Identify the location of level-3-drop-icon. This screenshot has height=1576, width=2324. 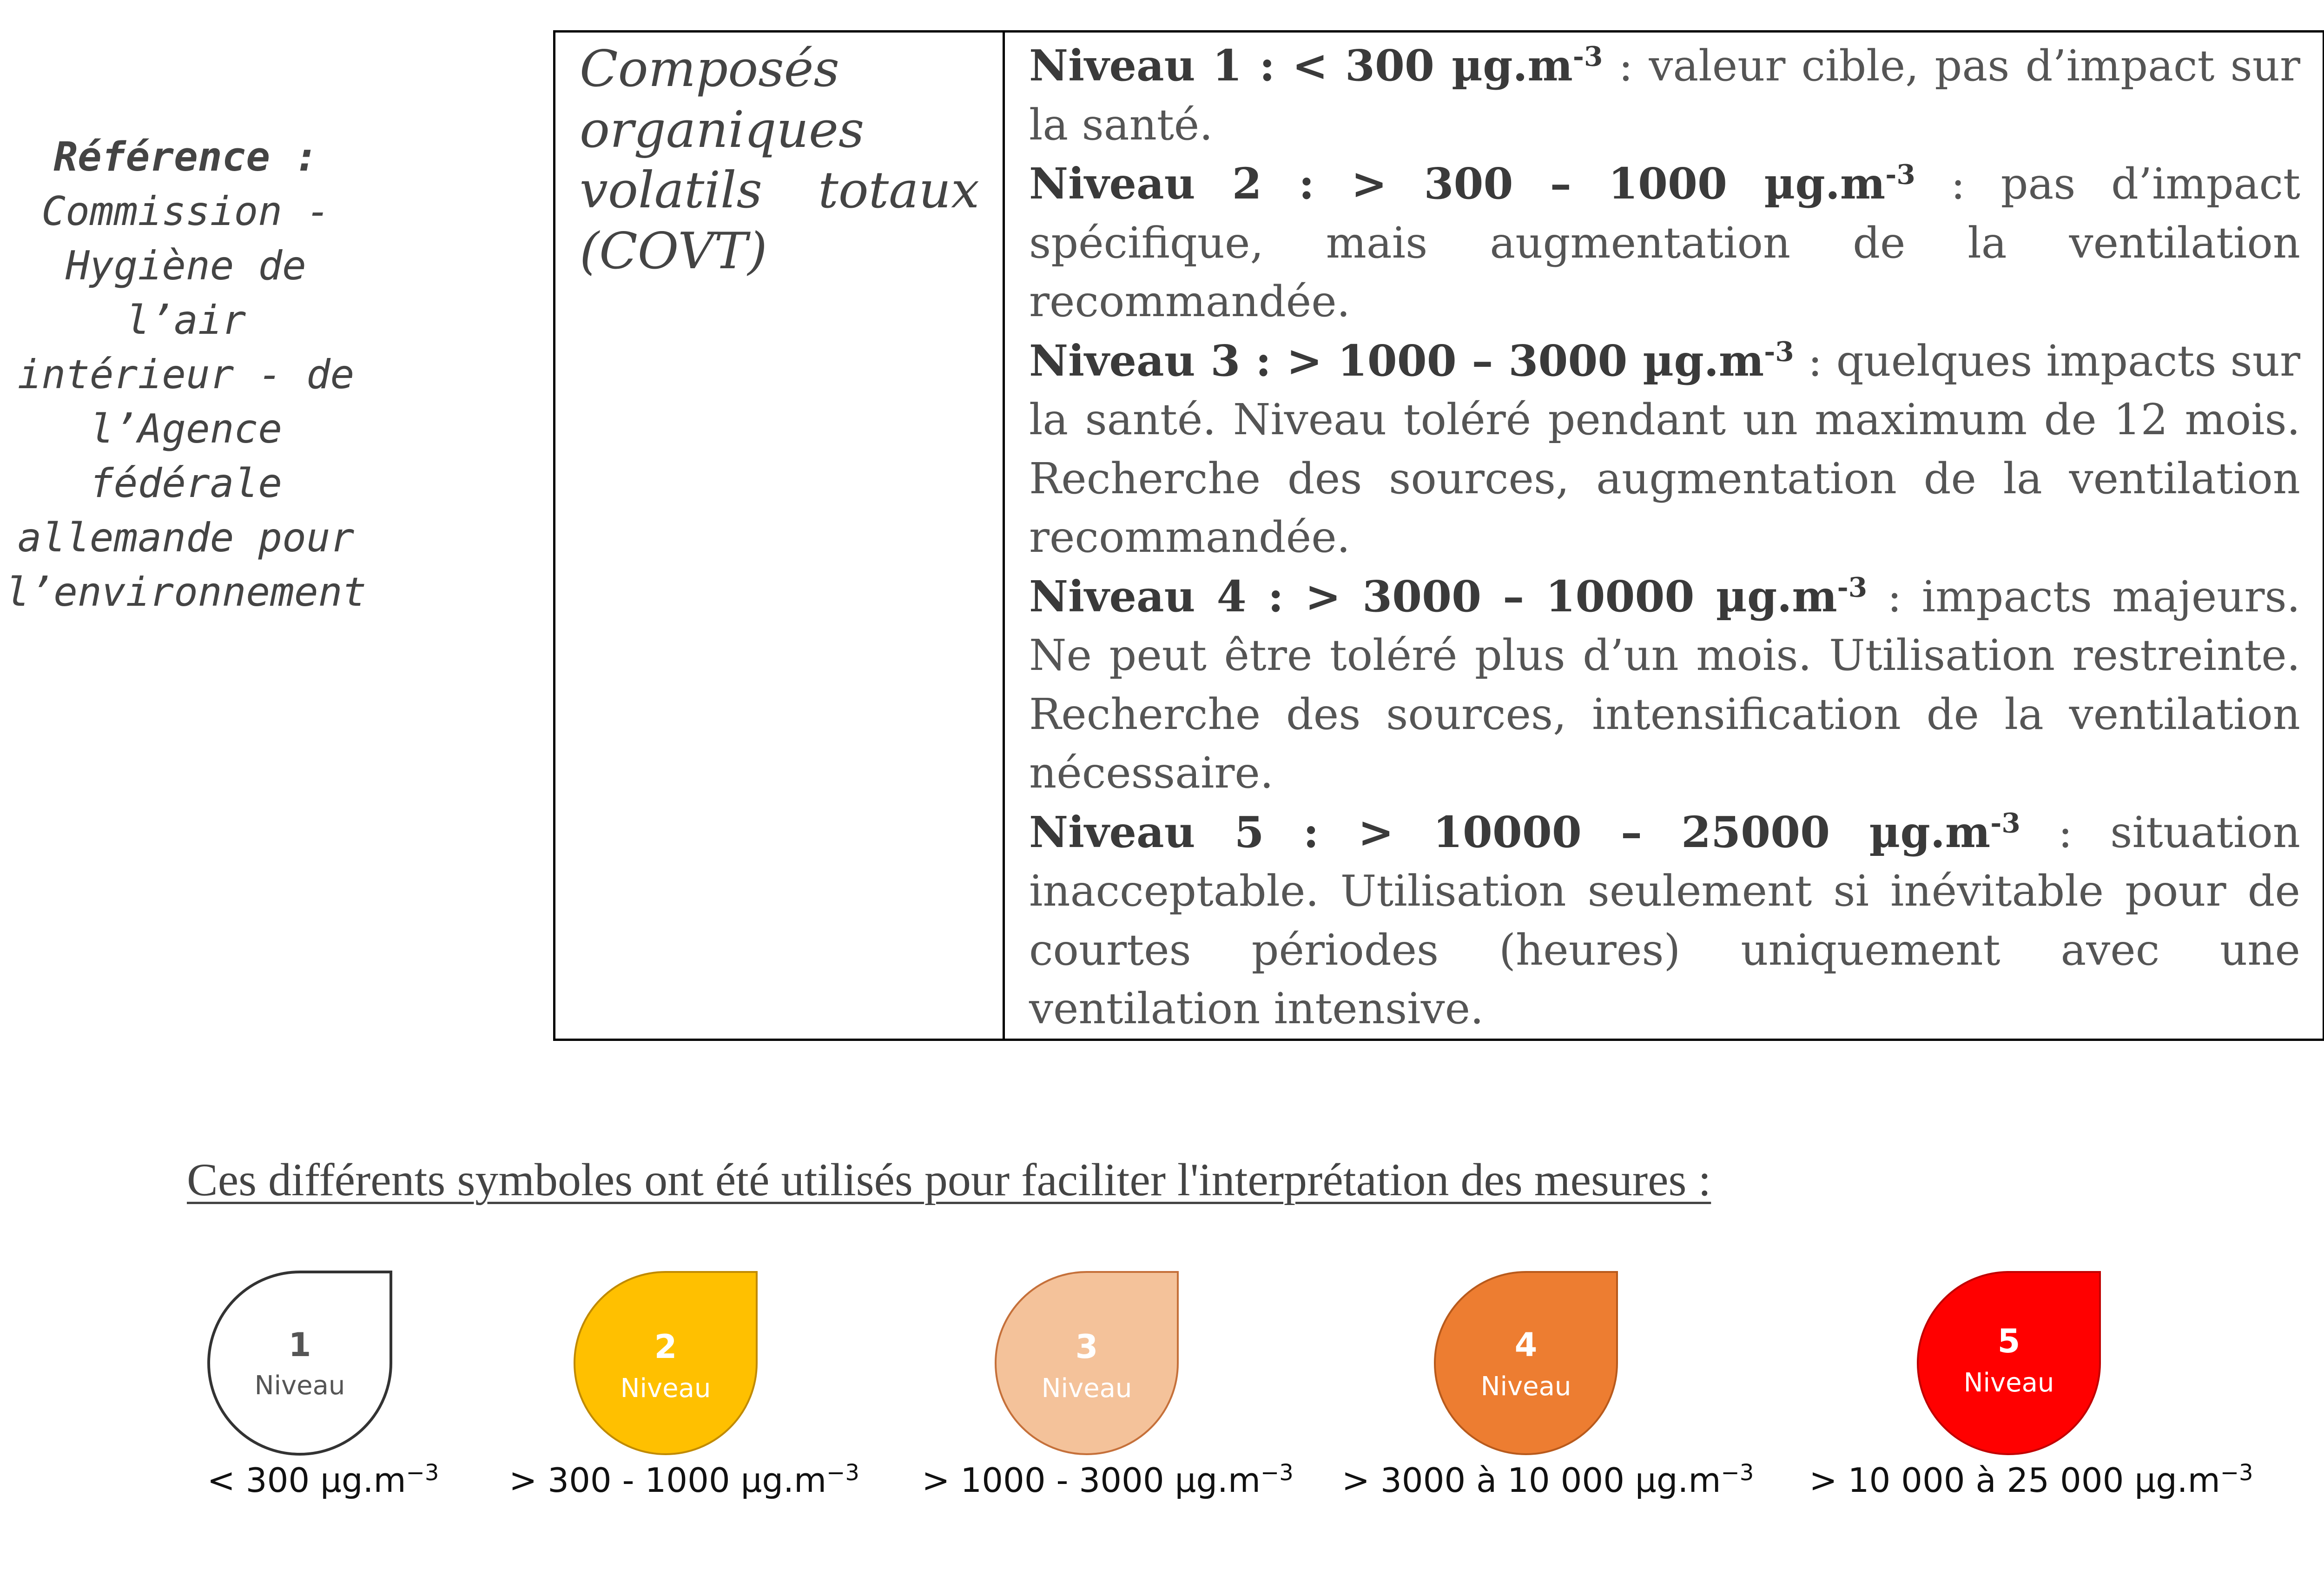
(1087, 1363).